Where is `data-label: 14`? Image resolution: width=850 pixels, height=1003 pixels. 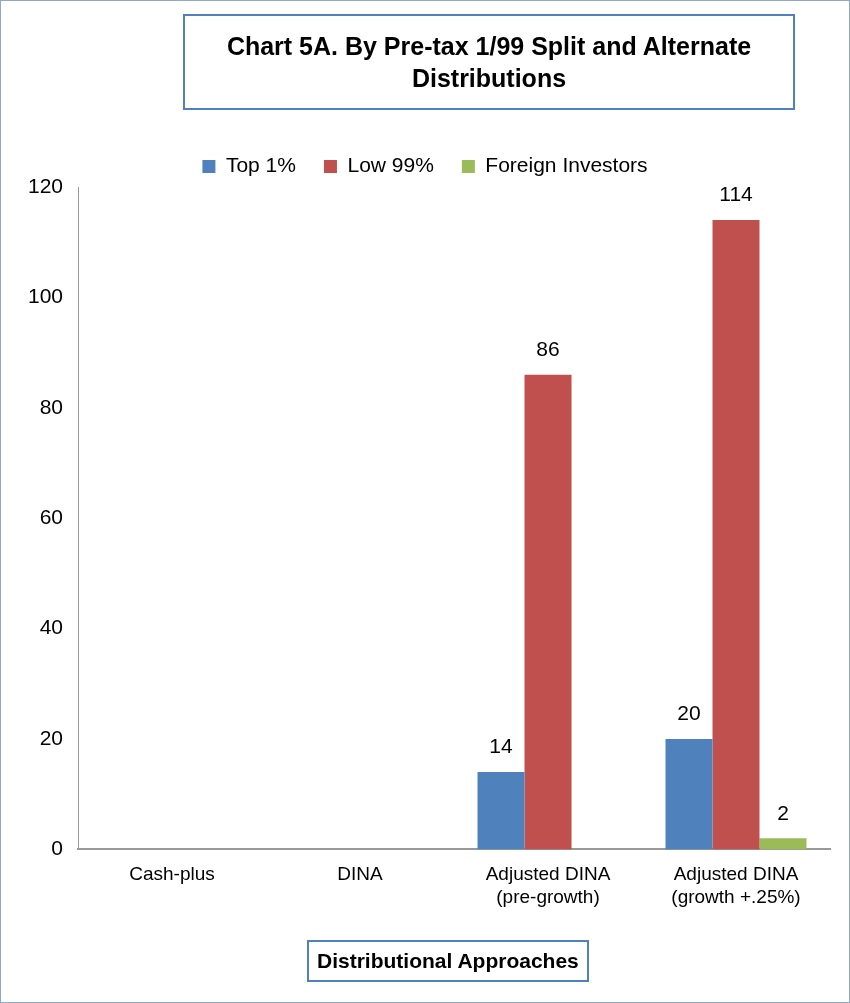 data-label: 14 is located at coordinates (501, 746).